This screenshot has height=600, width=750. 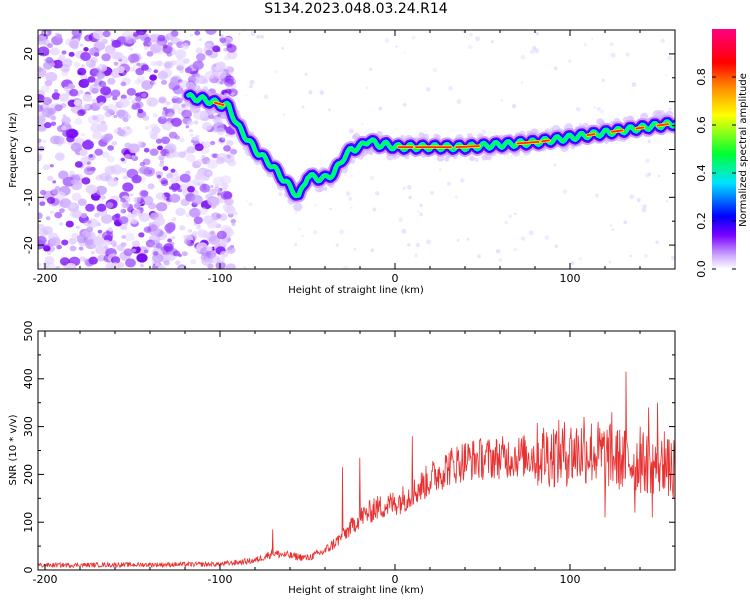 What do you see at coordinates (724, 149) in the screenshot?
I see `colorbar-gradient` at bounding box center [724, 149].